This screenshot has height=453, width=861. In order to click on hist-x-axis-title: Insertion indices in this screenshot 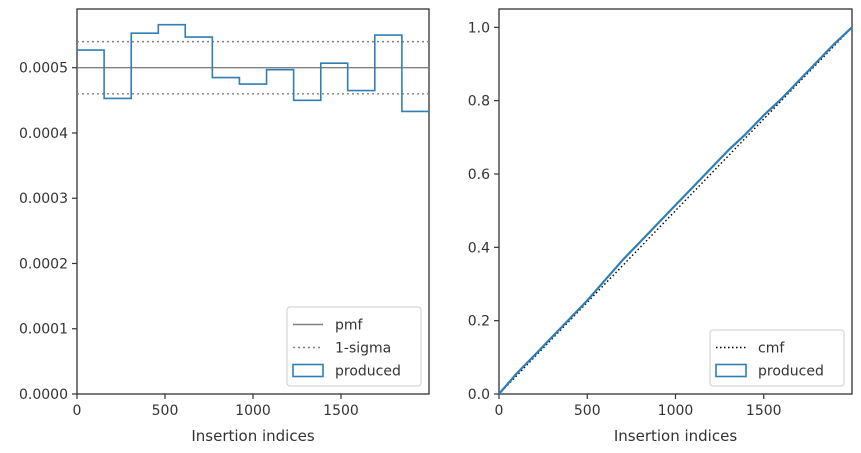, I will do `click(252, 436)`.